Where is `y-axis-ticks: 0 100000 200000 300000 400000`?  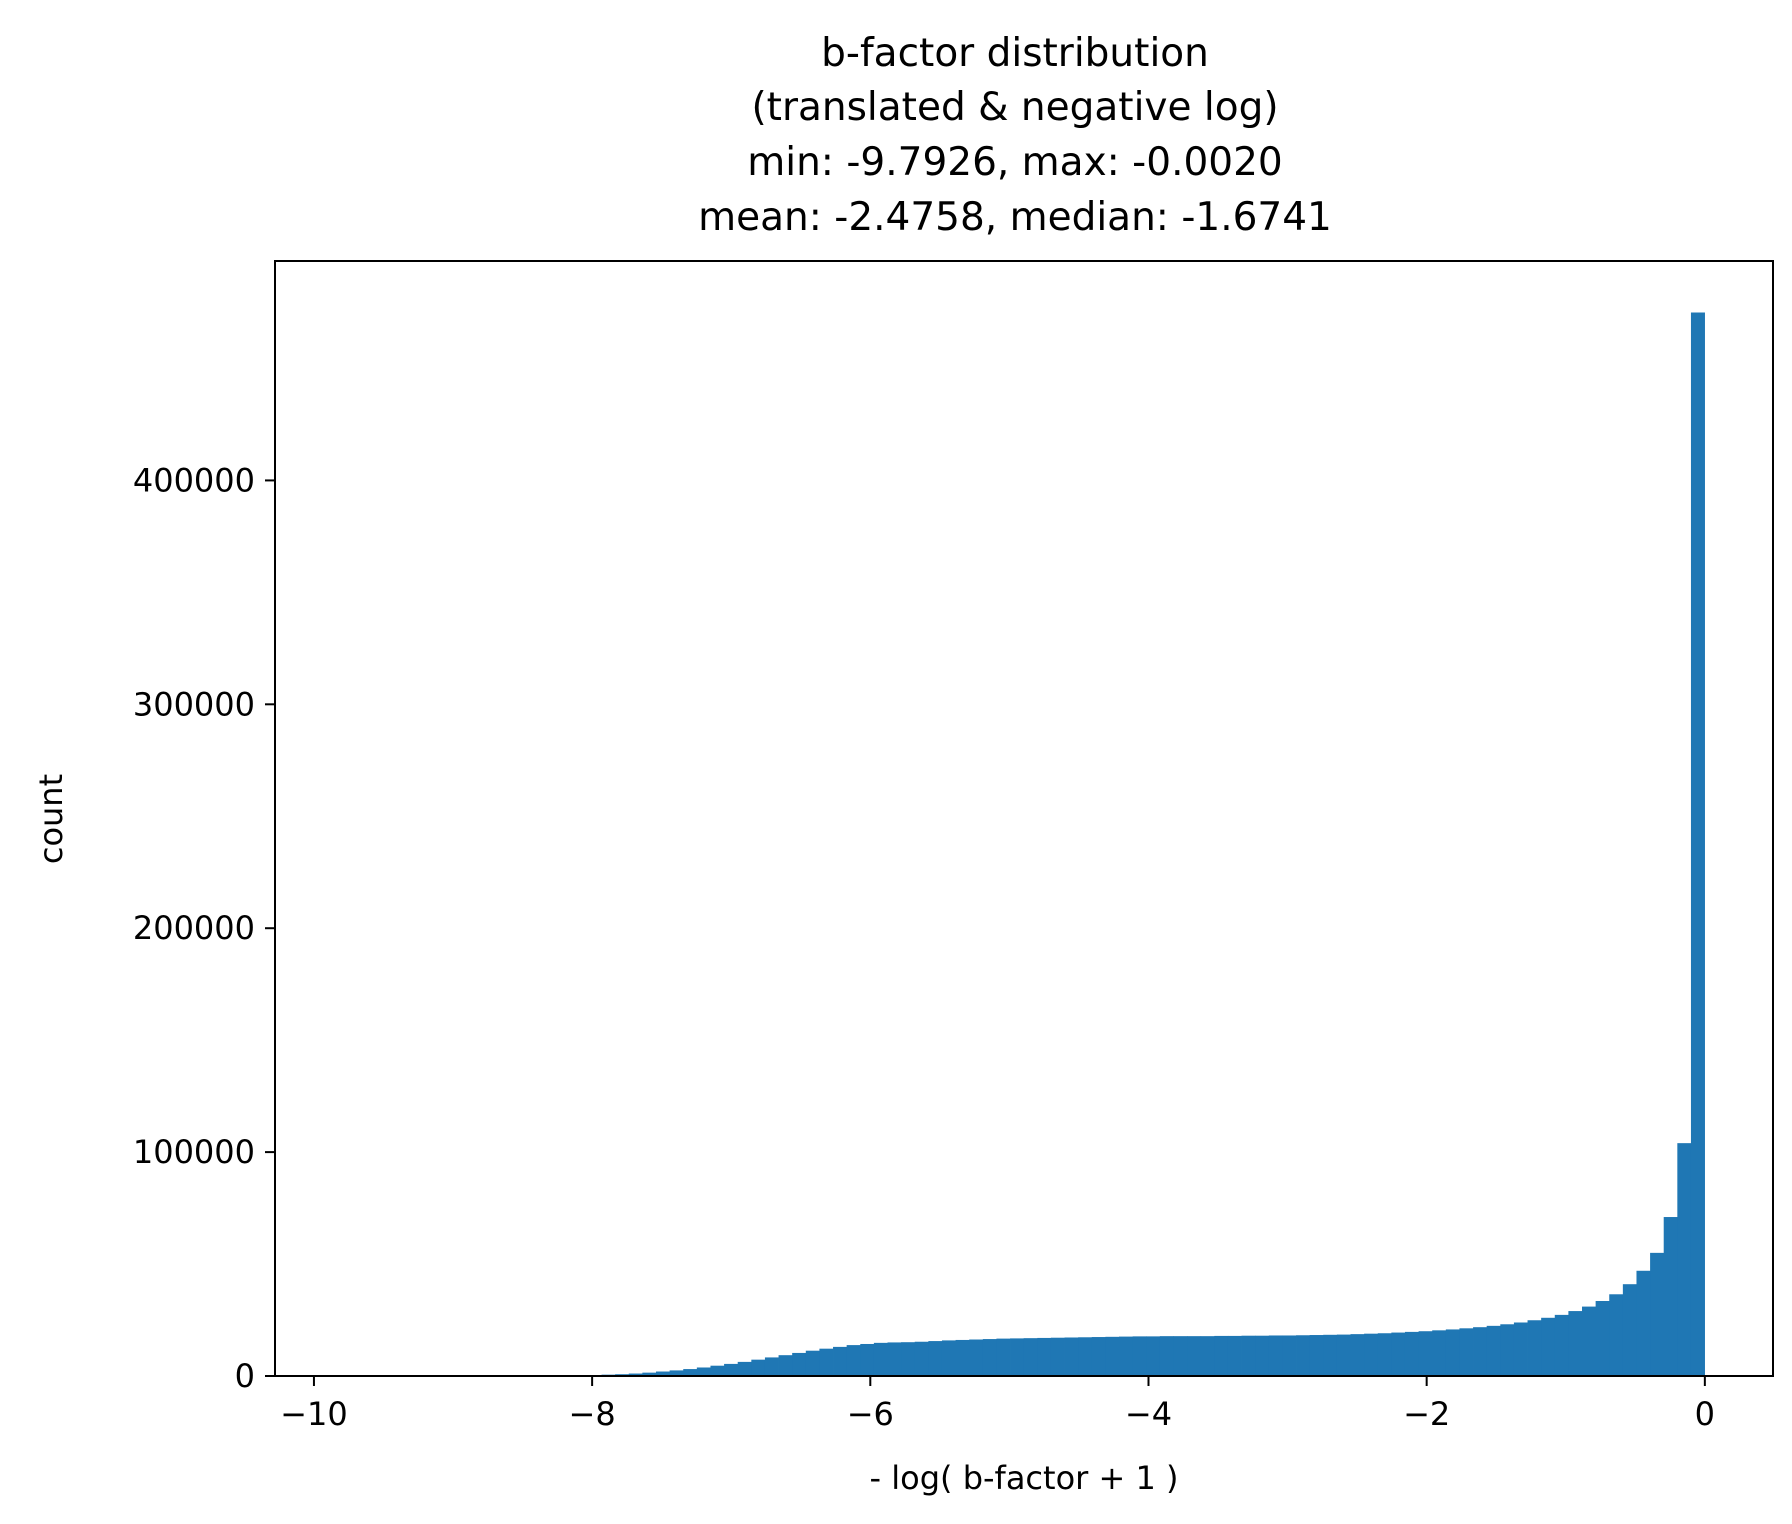 y-axis-ticks: 0 100000 200000 300000 400000 is located at coordinates (204, 928).